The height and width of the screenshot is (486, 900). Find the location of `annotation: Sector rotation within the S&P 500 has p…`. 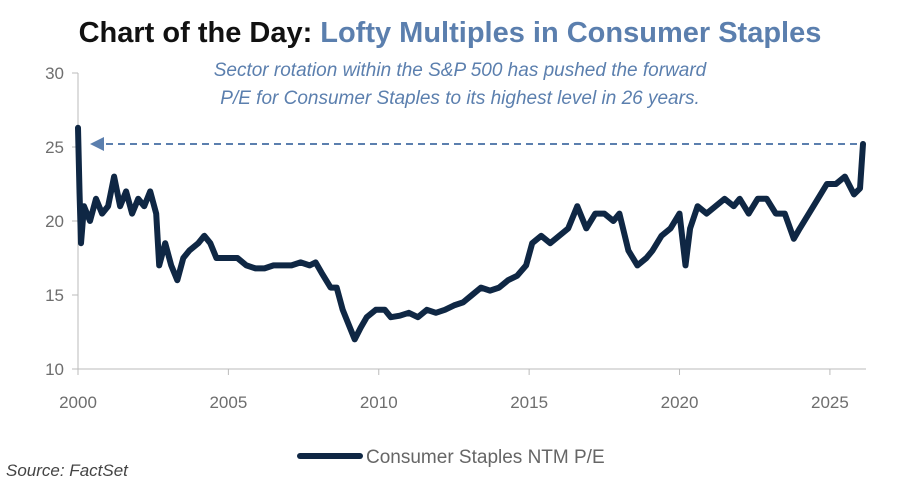

annotation: Sector rotation within the S&P 500 has p… is located at coordinates (461, 70).